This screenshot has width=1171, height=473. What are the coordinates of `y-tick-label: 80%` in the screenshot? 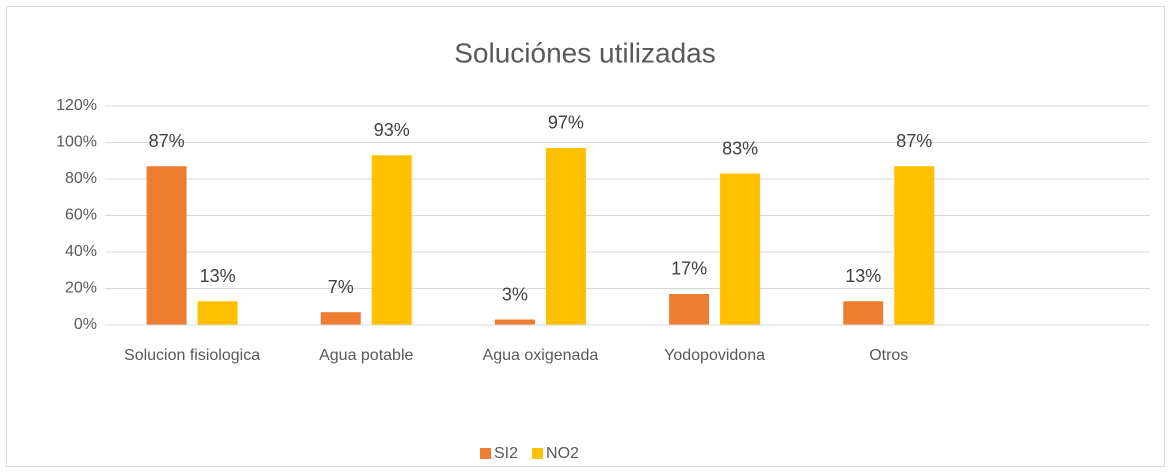 It's located at (81, 178).